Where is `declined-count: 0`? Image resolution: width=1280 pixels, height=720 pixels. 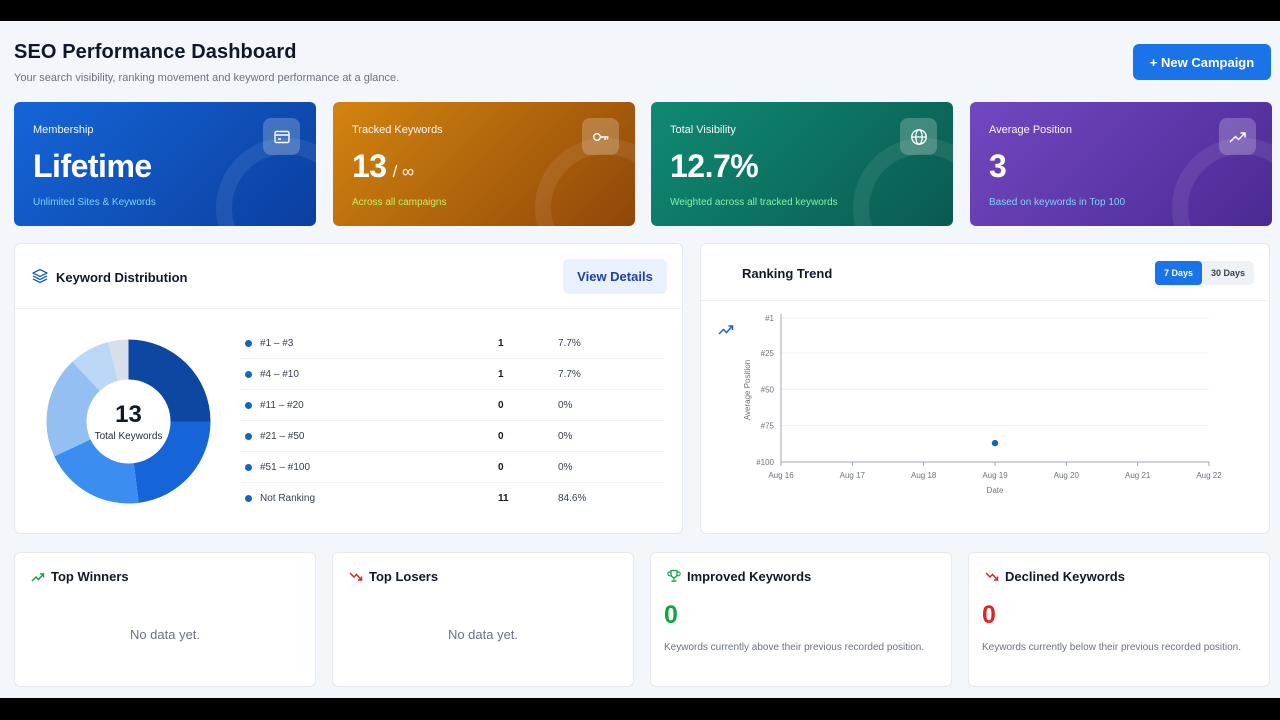
declined-count: 0 is located at coordinates (989, 615).